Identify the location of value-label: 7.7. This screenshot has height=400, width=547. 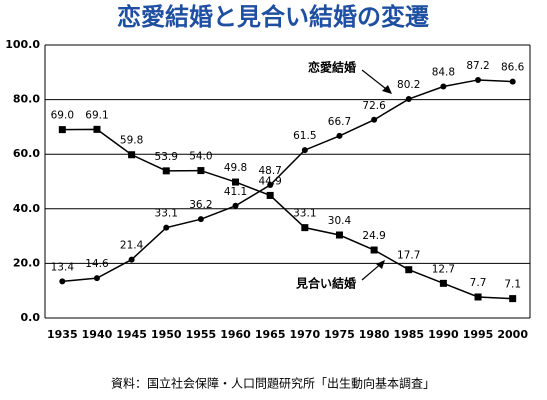
(478, 283).